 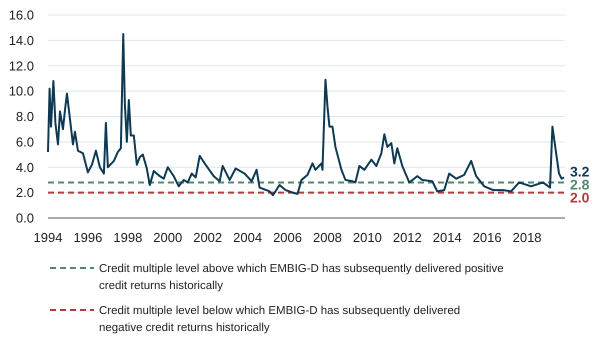 I want to click on x-tick-label: 2002, so click(x=207, y=237).